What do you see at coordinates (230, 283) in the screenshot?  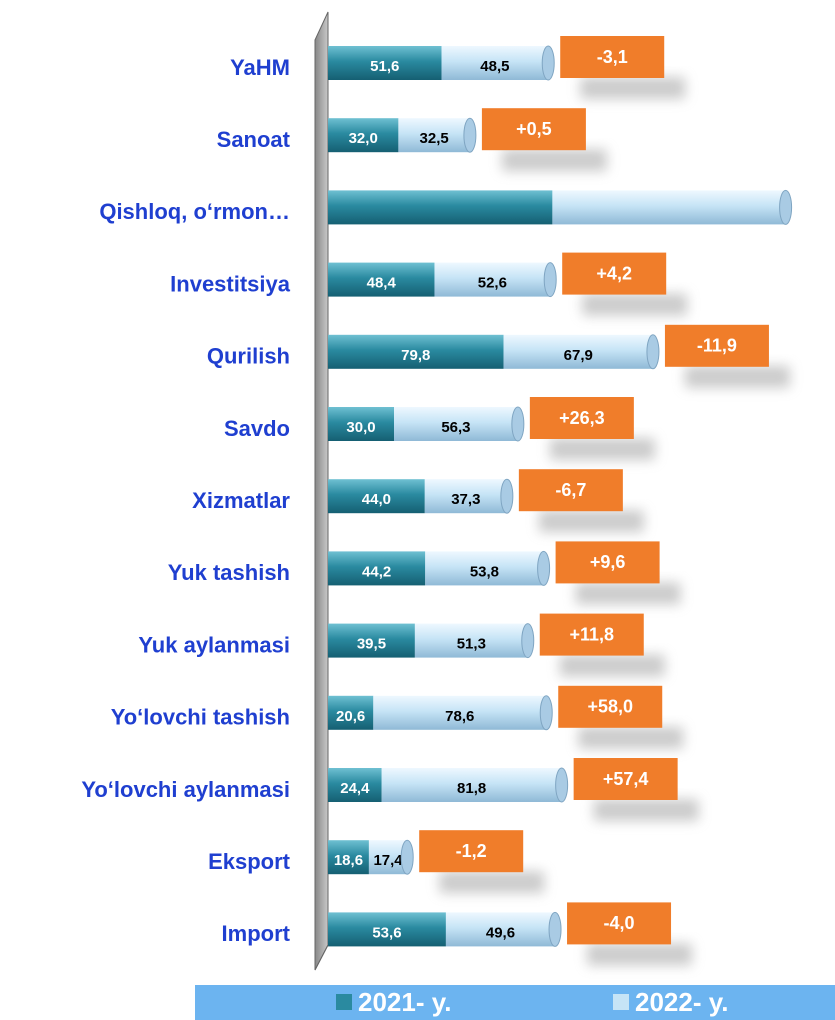 I see `category-label: Investitsiya` at bounding box center [230, 283].